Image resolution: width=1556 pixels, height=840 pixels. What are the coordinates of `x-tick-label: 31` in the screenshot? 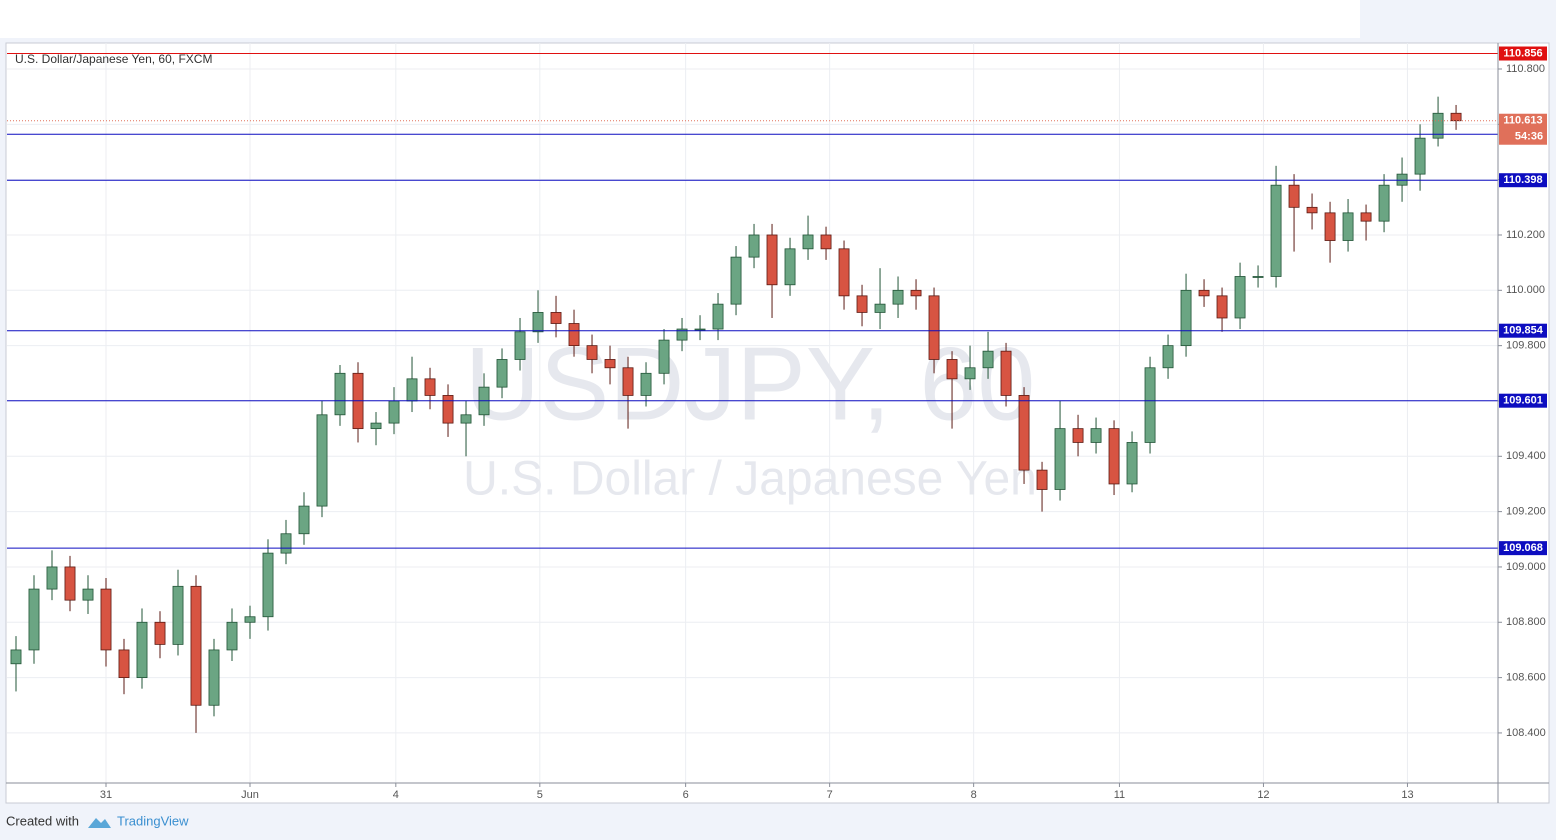 It's located at (106, 795).